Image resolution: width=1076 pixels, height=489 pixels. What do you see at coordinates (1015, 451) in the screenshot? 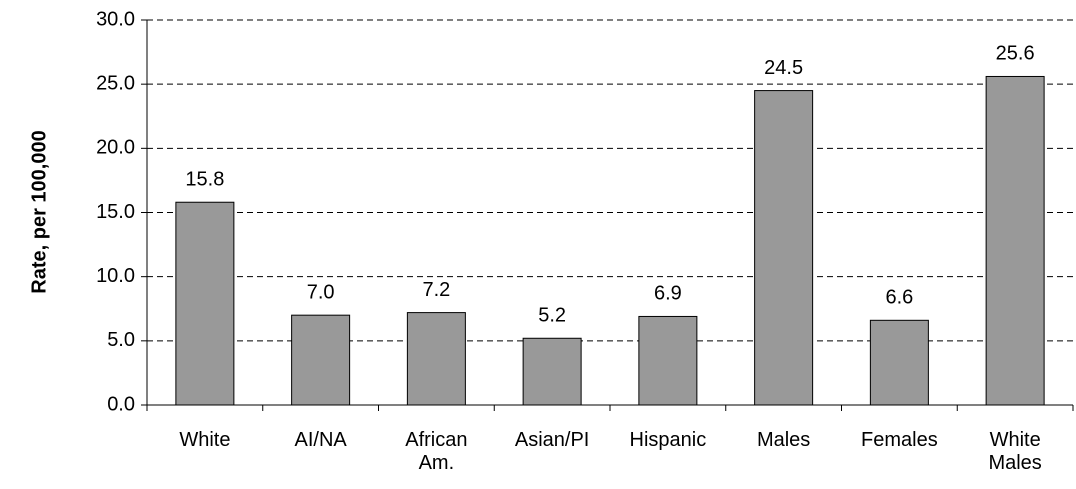
I see `x-tick-label: White Males` at bounding box center [1015, 451].